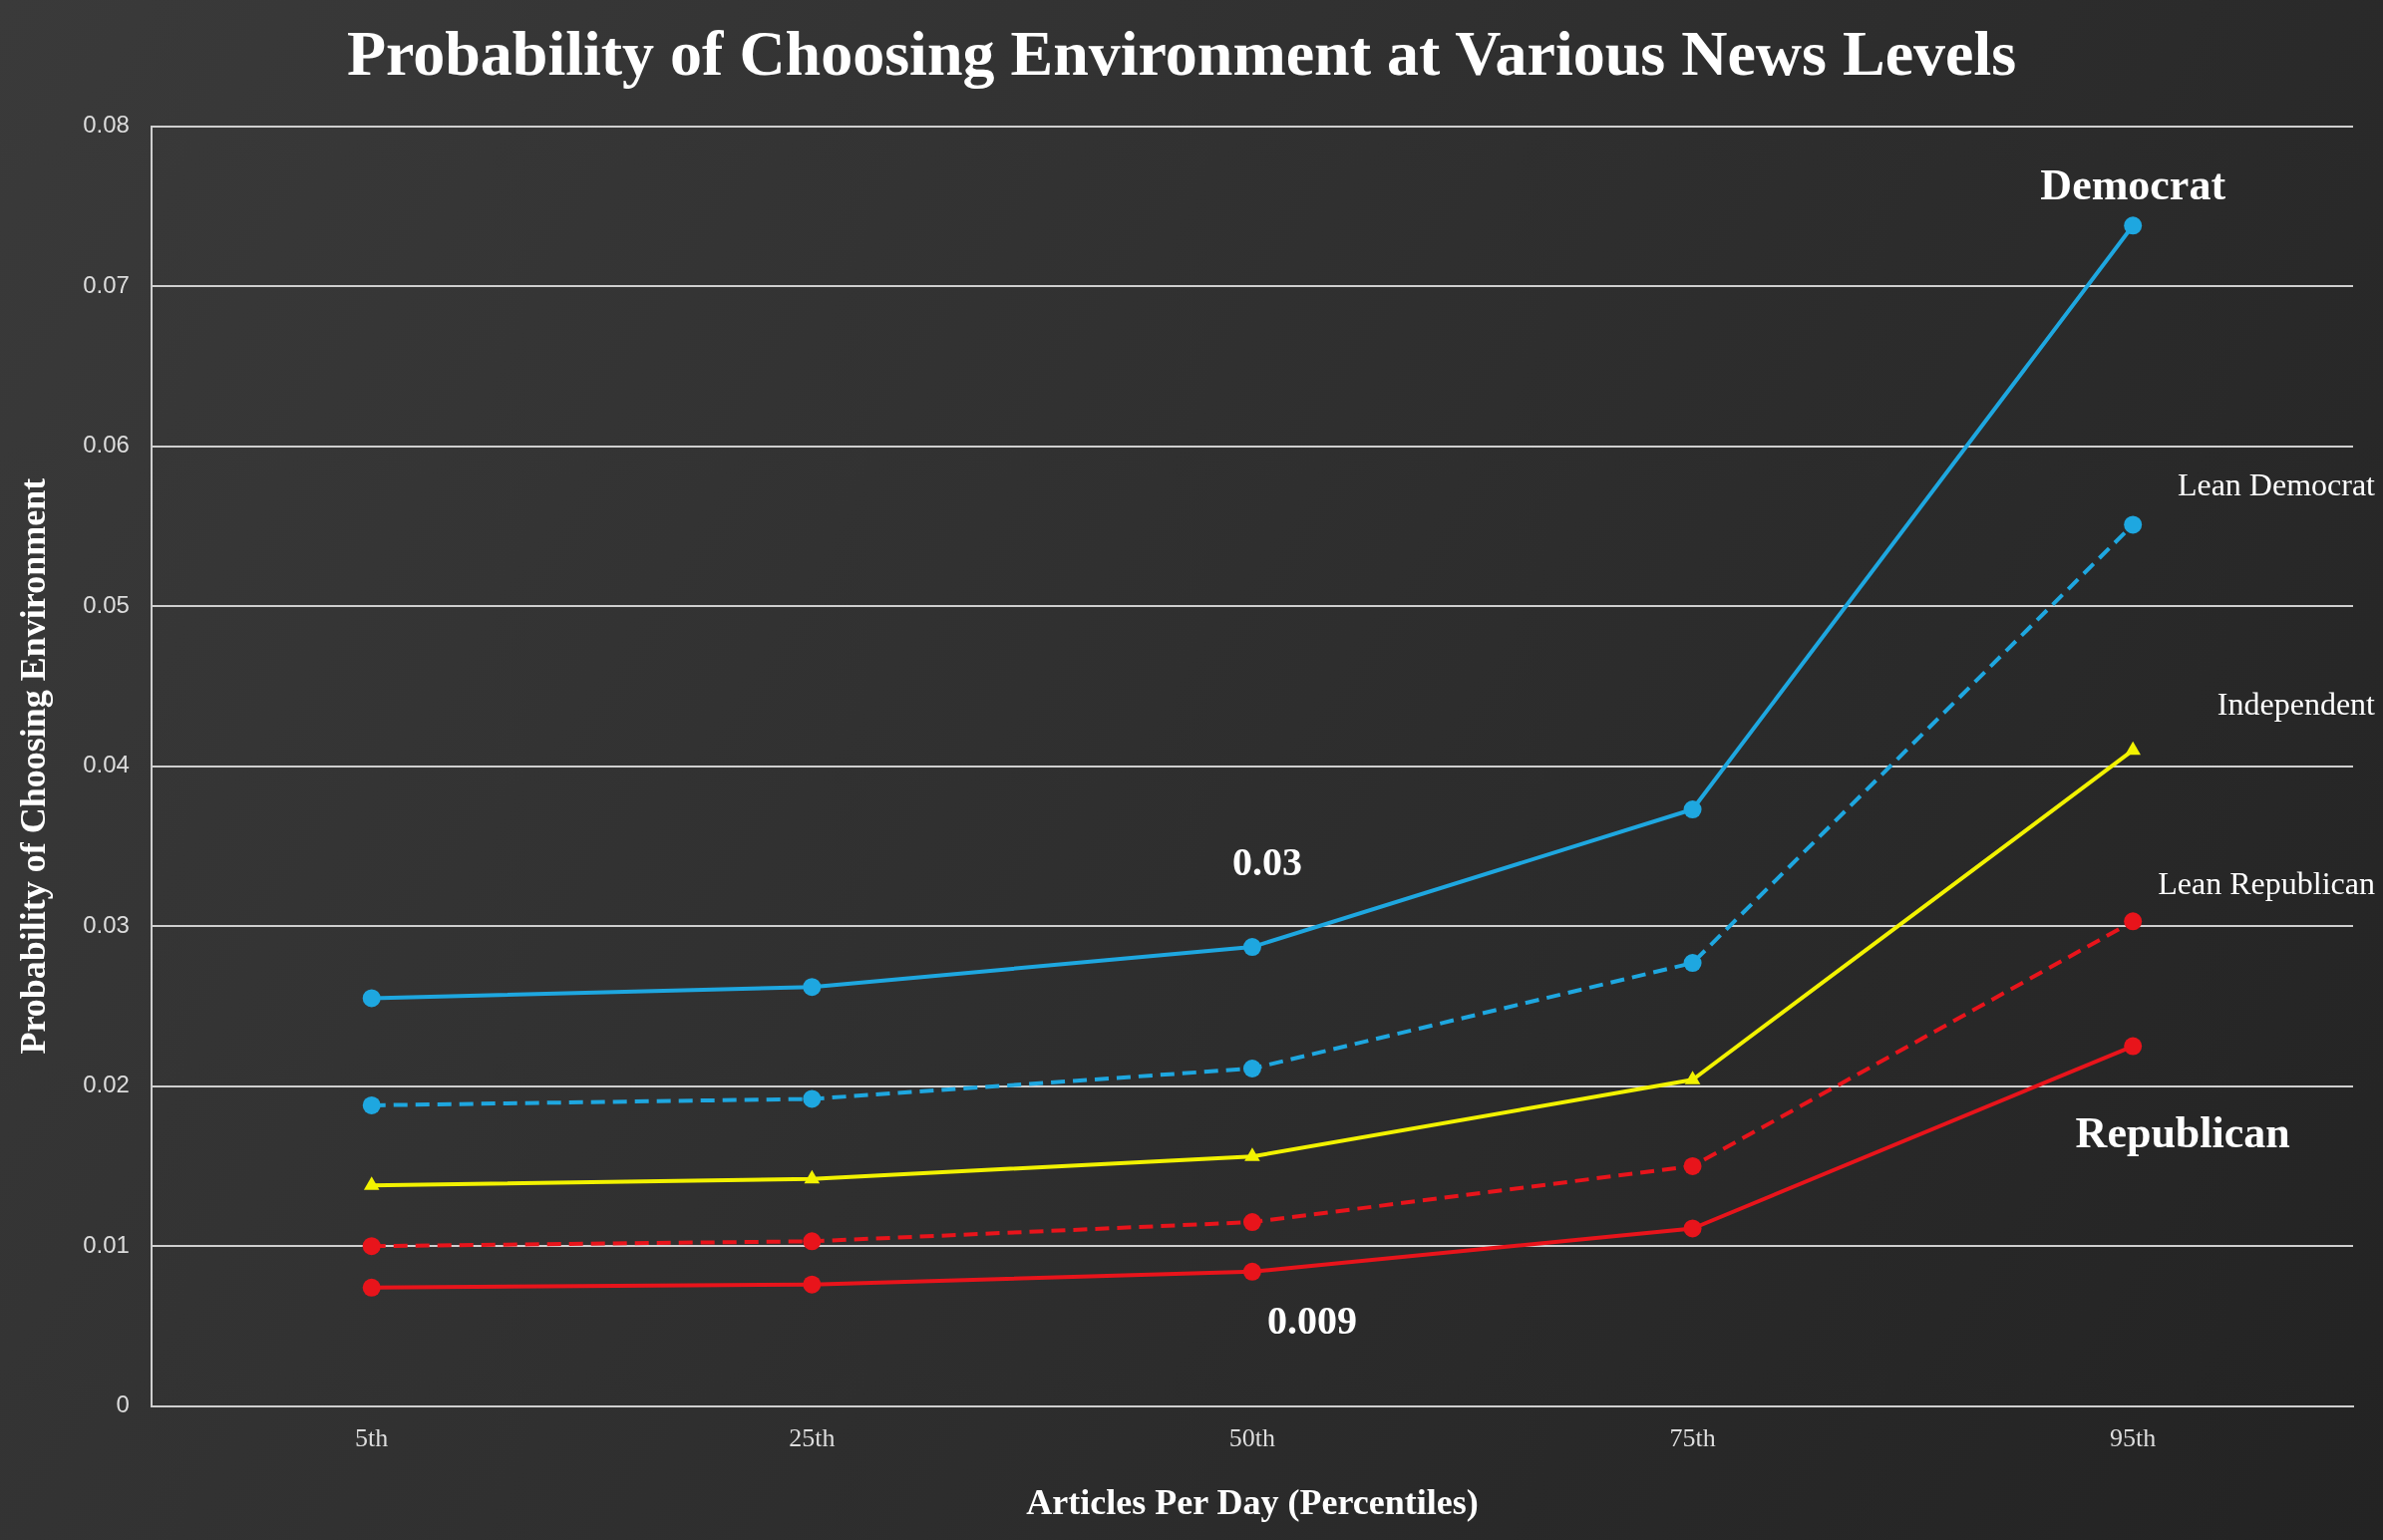  What do you see at coordinates (106, 924) in the screenshot?
I see `y-tick-label: 0.03` at bounding box center [106, 924].